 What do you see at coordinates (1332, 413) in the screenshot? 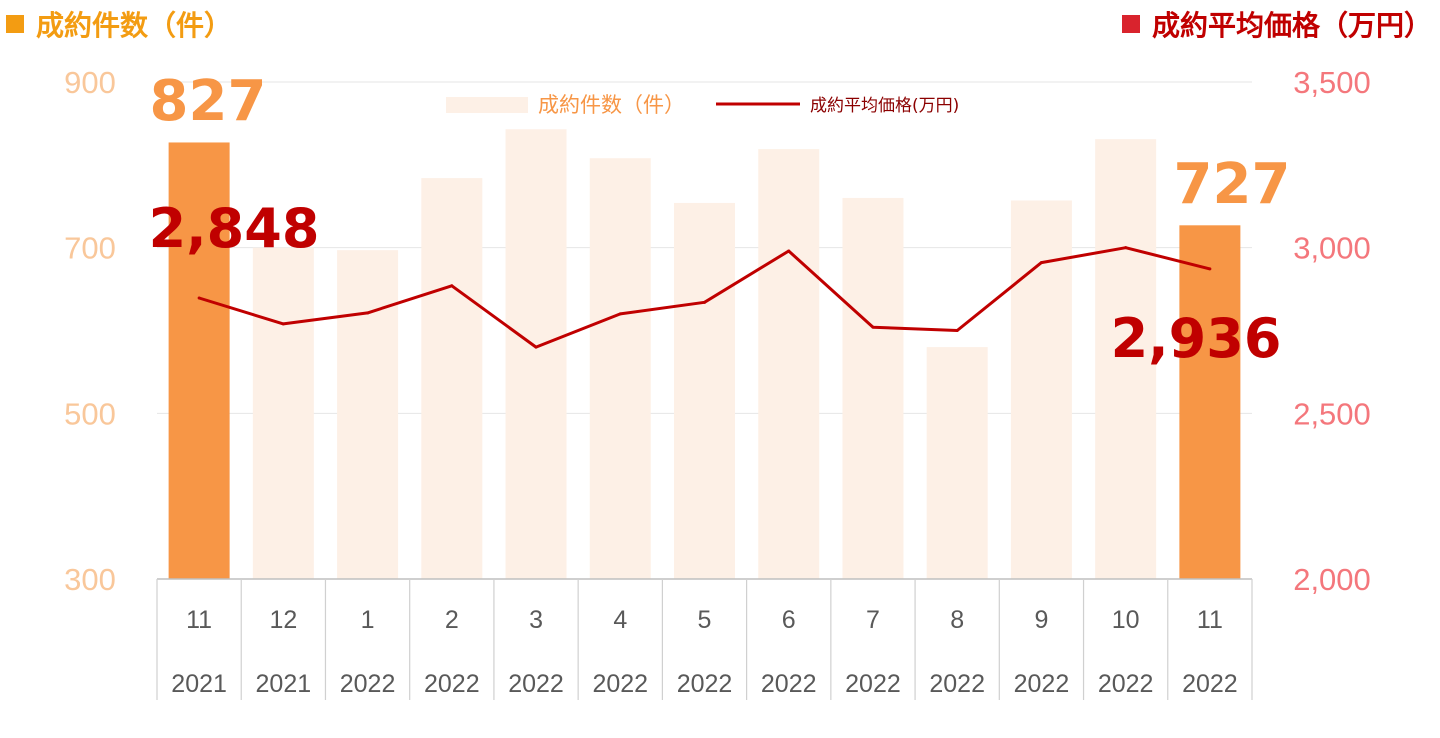
I see `right-axis-tick: 2,500` at bounding box center [1332, 413].